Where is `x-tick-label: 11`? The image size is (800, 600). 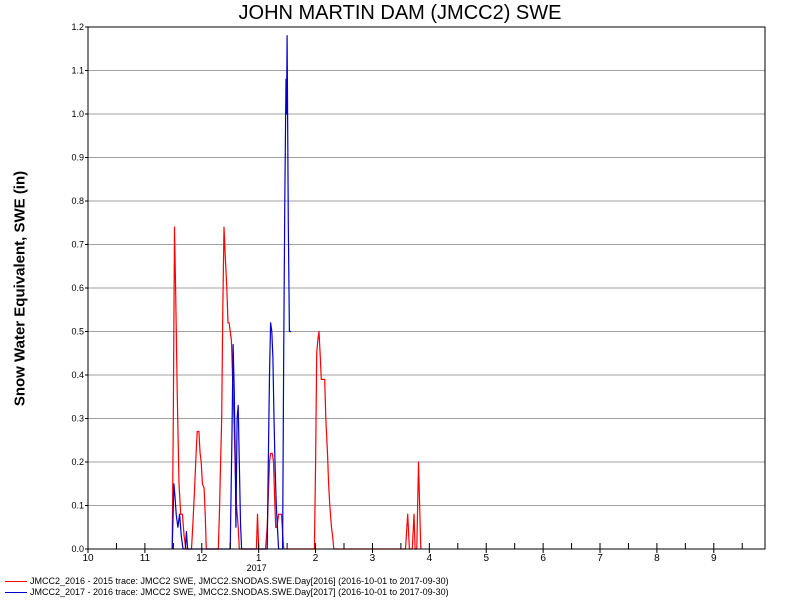 x-tick-label: 11 is located at coordinates (145, 558).